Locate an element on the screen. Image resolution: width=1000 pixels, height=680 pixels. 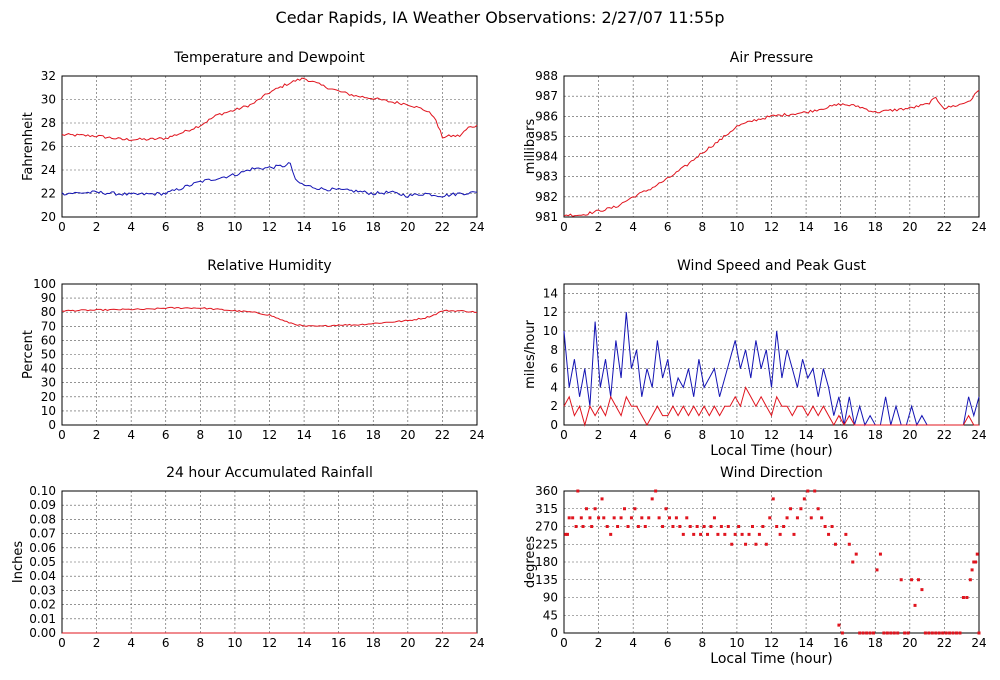
y-tick-label: 6 is located at coordinates (554, 369).